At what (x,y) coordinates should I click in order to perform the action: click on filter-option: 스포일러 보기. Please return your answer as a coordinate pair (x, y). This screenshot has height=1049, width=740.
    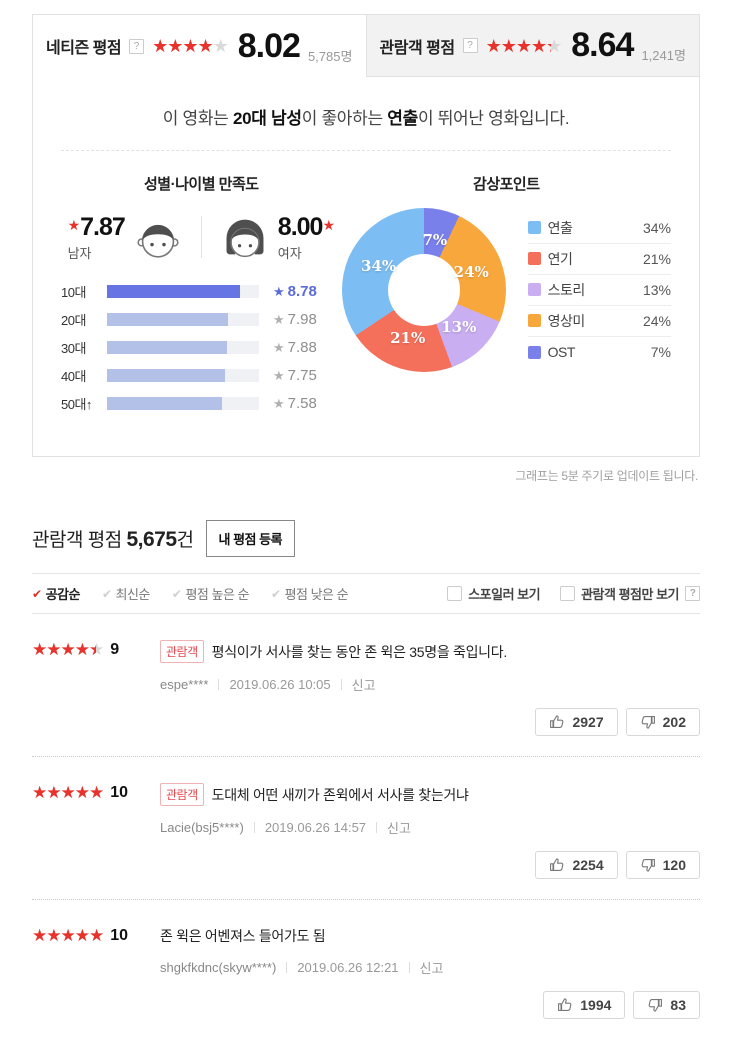
    Looking at the image, I should click on (494, 593).